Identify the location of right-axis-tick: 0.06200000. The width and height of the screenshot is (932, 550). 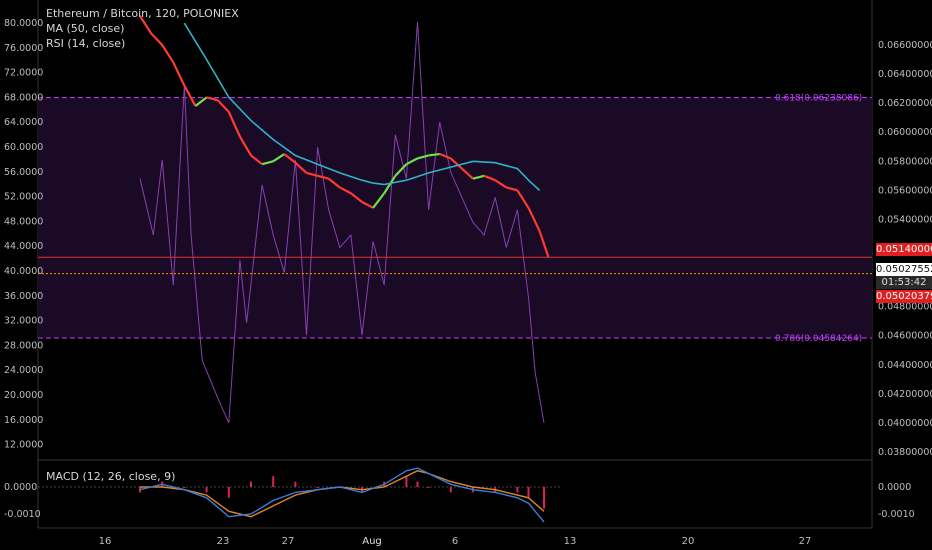
(905, 103).